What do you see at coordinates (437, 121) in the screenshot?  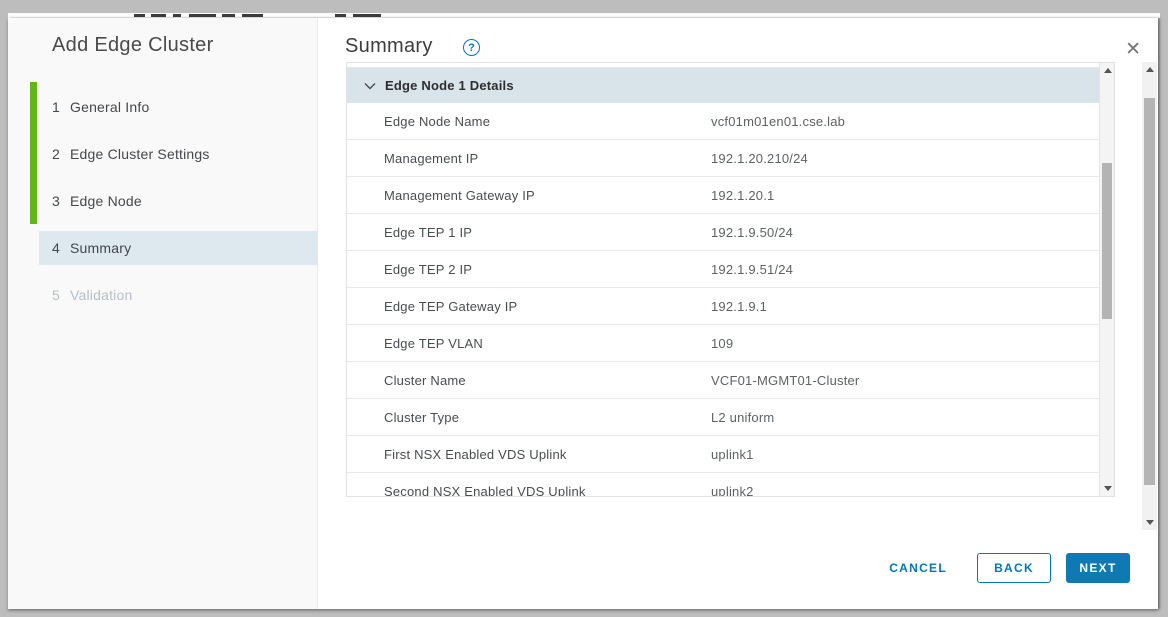 I see `row-label: Edge Node Name` at bounding box center [437, 121].